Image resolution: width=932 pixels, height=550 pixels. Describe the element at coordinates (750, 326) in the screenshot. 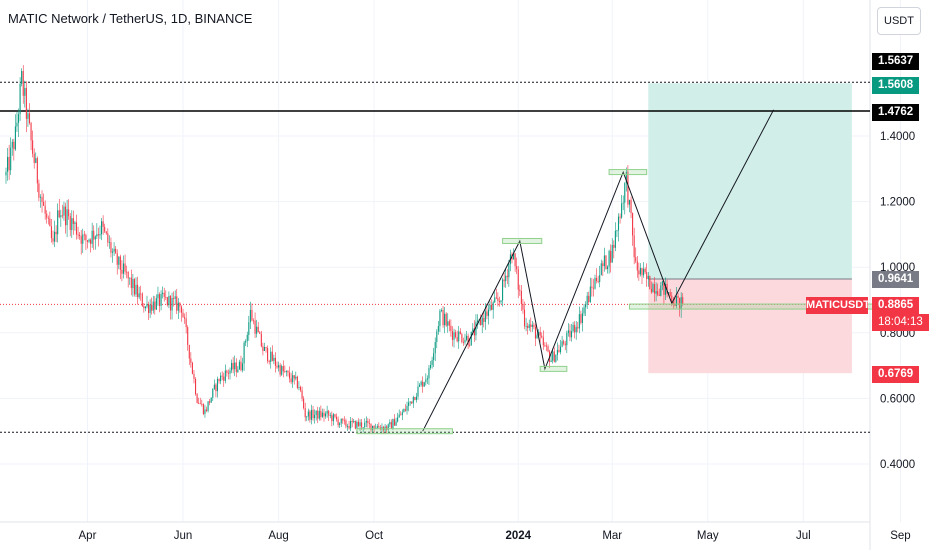

I see `loss-zone` at that location.